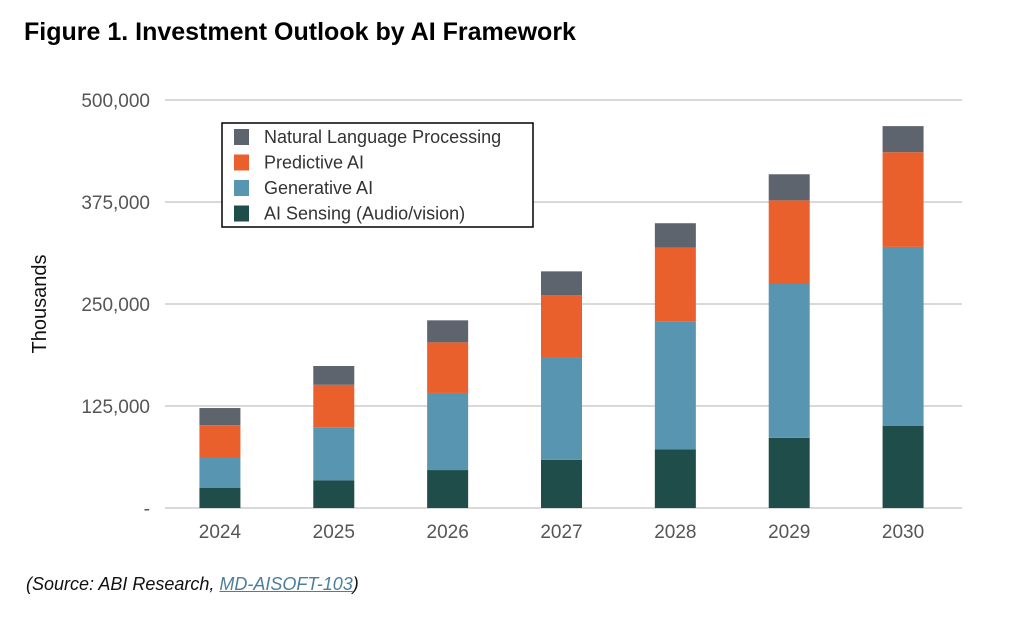  Describe the element at coordinates (115, 203) in the screenshot. I see `y-tick-label: 375,000` at that location.